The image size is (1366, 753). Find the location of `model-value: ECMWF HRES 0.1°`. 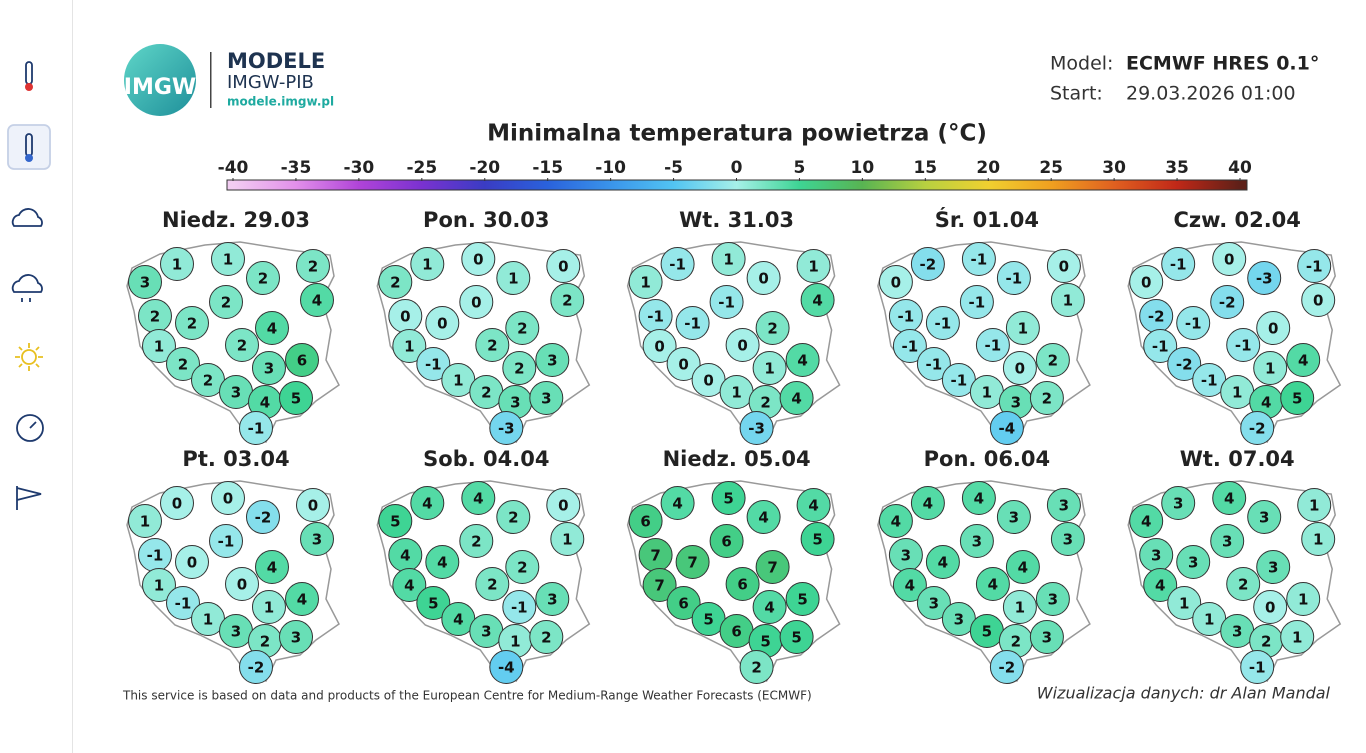

model-value: ECMWF HRES 0.1° is located at coordinates (1222, 64).